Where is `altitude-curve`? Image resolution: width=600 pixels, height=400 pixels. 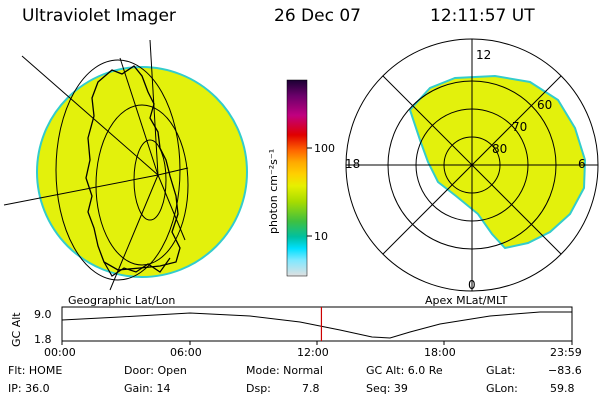 altitude-curve is located at coordinates (316, 325).